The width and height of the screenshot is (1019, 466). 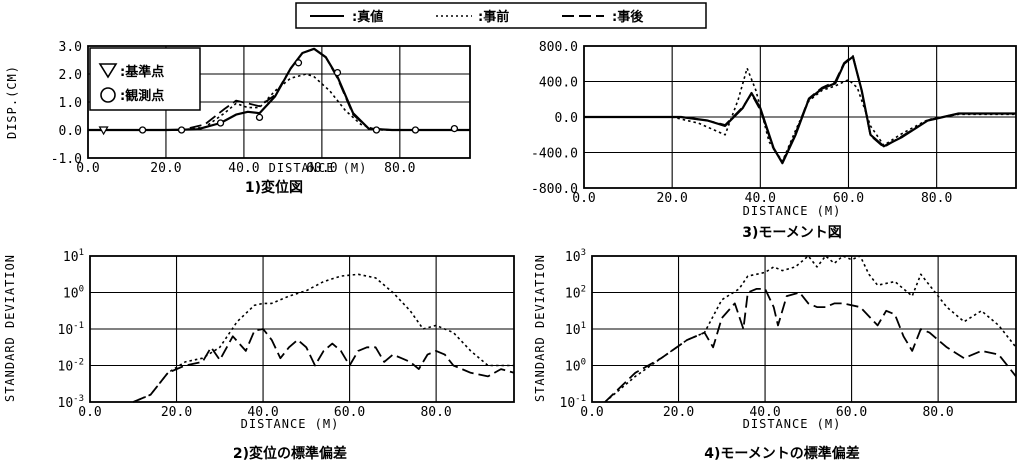 I want to click on panel-caption: 4)モーメントの標準偏差, so click(x=782, y=453).